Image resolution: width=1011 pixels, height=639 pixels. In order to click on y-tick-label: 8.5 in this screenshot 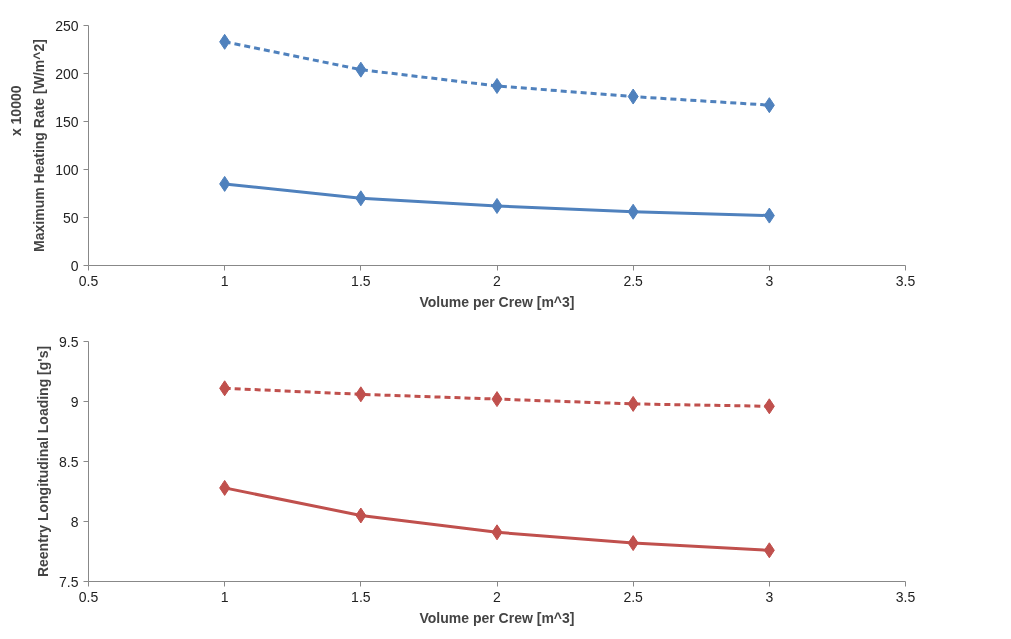, I will do `click(69, 461)`.